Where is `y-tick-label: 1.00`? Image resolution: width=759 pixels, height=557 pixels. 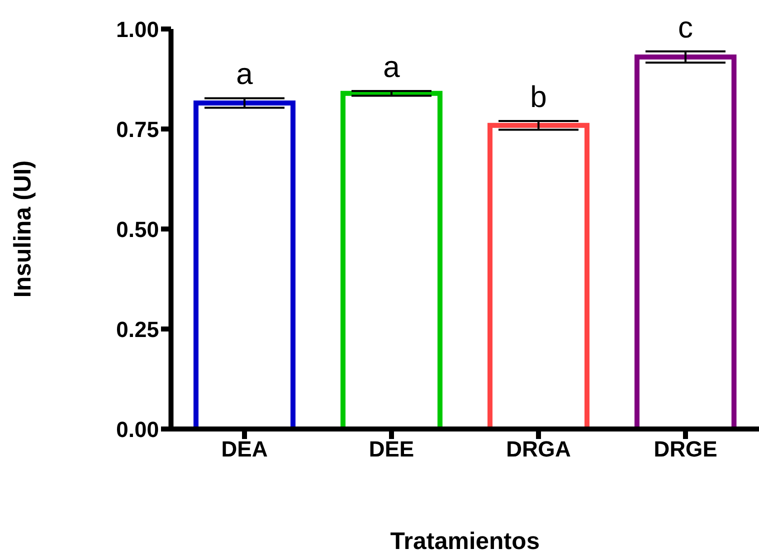
y-tick-label: 1.00 is located at coordinates (137, 29).